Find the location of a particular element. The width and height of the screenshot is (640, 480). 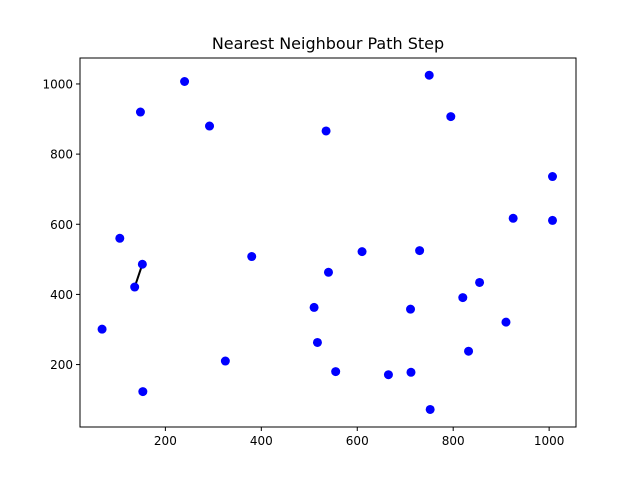

x-tick-label: 600 is located at coordinates (357, 441).